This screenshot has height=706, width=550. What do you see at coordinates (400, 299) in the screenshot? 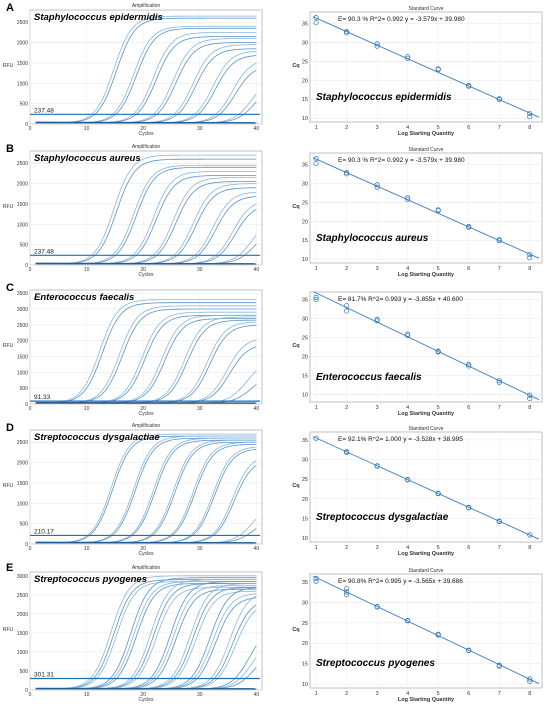
I see `equation-label: E= 81.7% R^2= 0.993 y = -3.855x + 40.600` at bounding box center [400, 299].